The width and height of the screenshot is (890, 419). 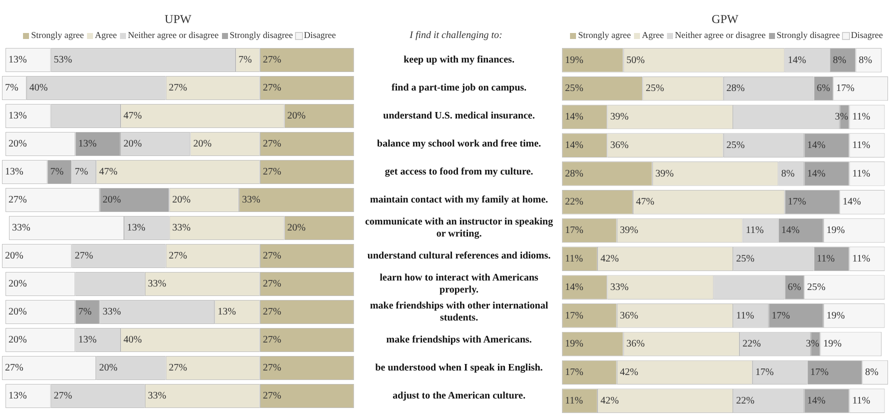 What do you see at coordinates (459, 116) in the screenshot?
I see `y-tick-label: understand U.S. medical insurance.` at bounding box center [459, 116].